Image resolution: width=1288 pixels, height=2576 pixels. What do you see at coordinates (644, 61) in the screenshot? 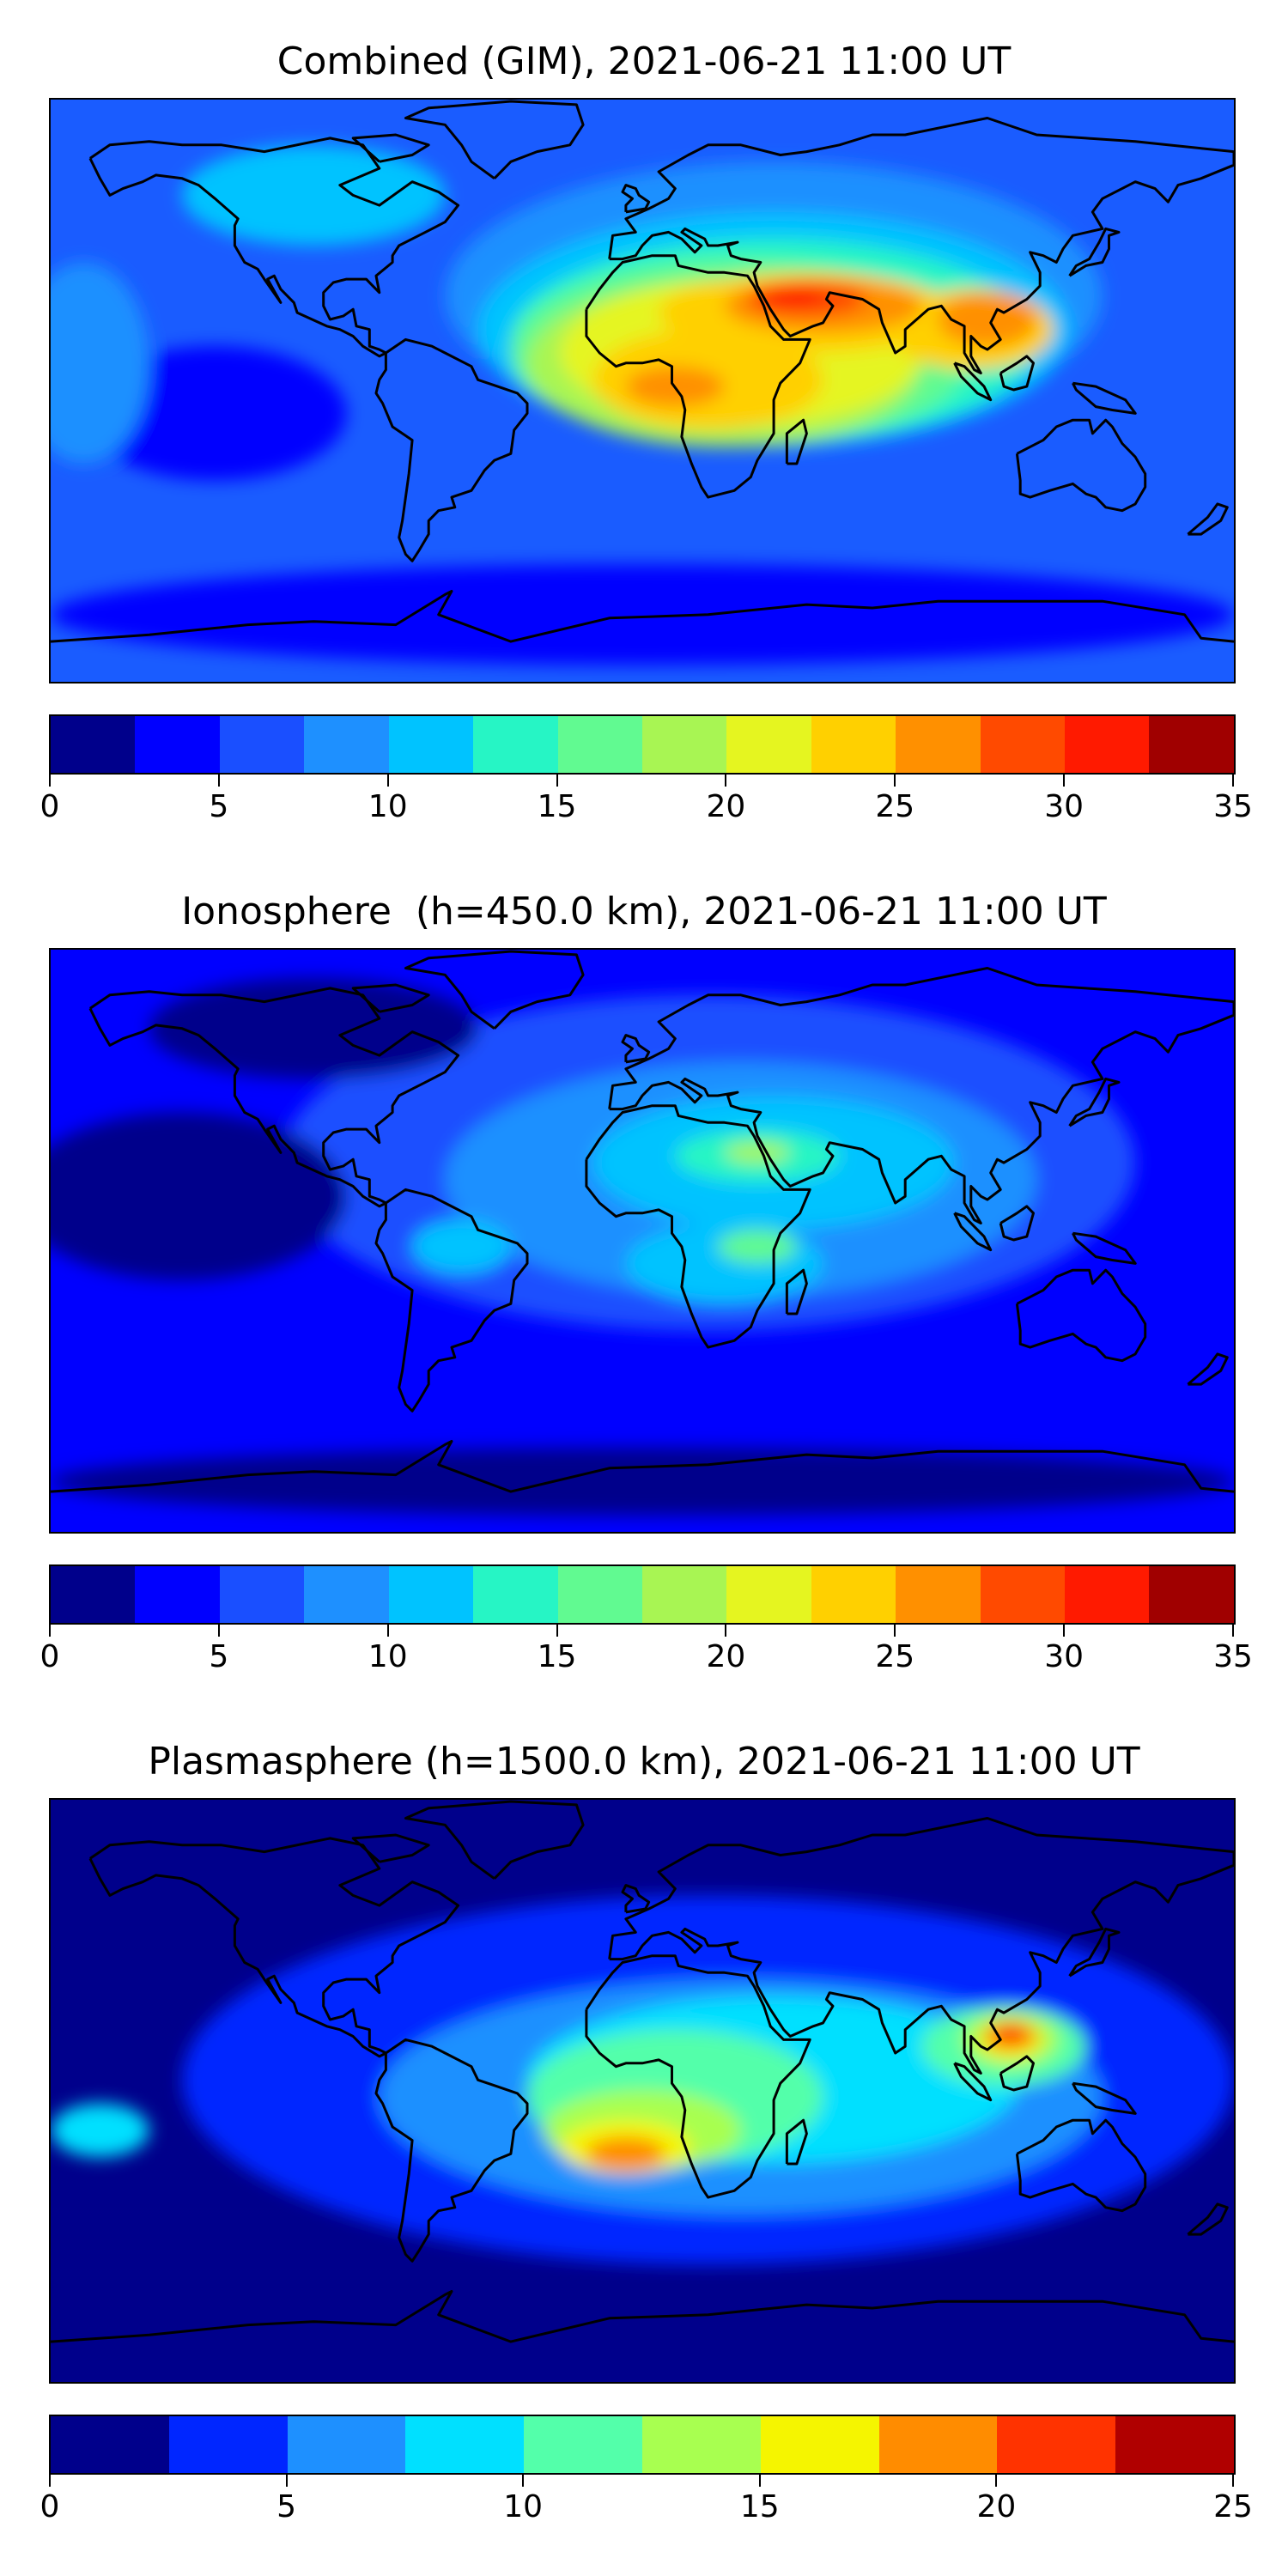
I see `panel-title-combined: Combined (GIM), 2021-06-21 11:00 UT` at bounding box center [644, 61].